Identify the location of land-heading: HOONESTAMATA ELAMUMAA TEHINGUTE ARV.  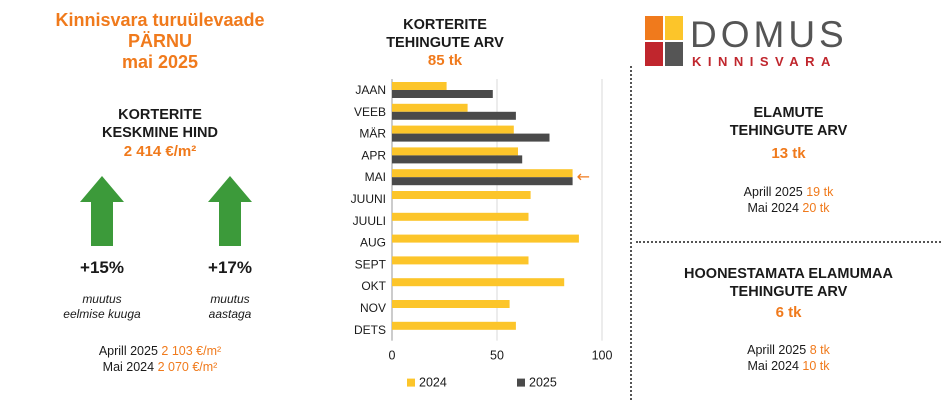
(788, 283).